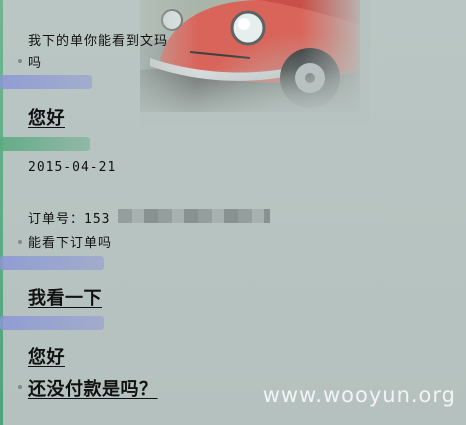 The image size is (466, 425). What do you see at coordinates (35, 63) in the screenshot?
I see `message-text: 吗` at bounding box center [35, 63].